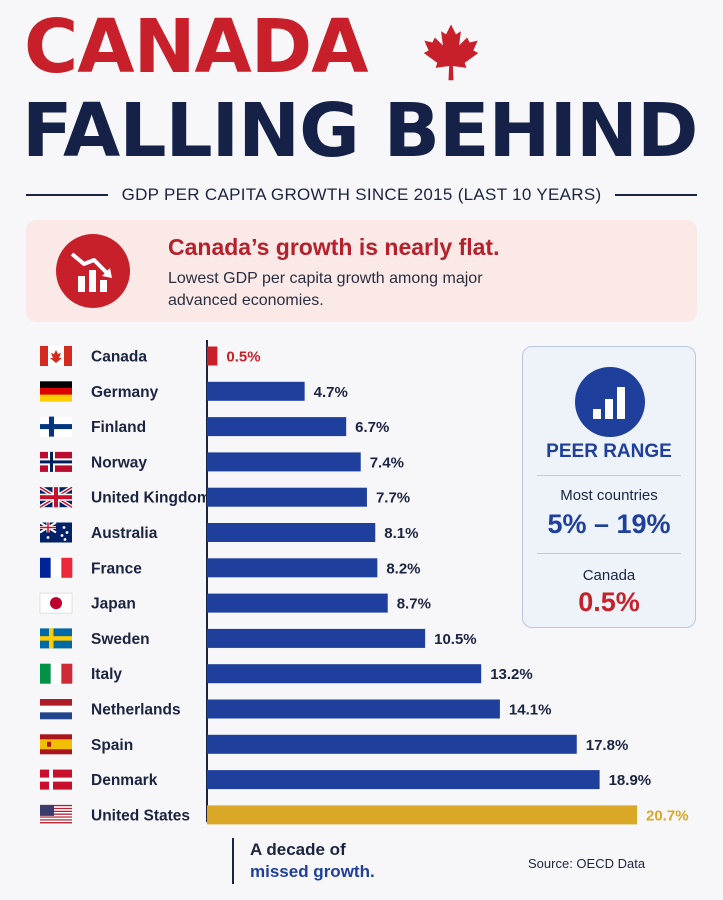 This screenshot has width=723, height=900. Describe the element at coordinates (55, 532) in the screenshot. I see `flag-australia-icon` at that location.